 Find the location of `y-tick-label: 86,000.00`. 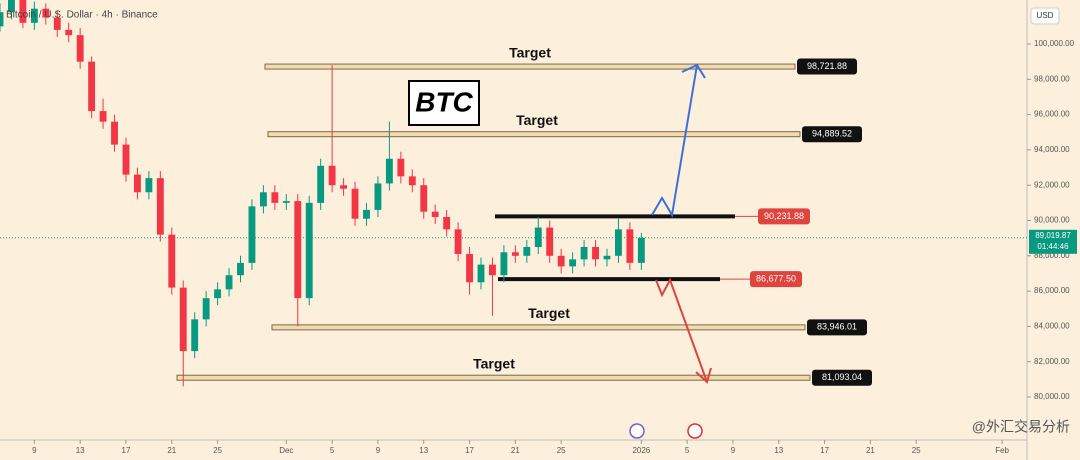

y-tick-label: 86,000.00 is located at coordinates (1052, 290).